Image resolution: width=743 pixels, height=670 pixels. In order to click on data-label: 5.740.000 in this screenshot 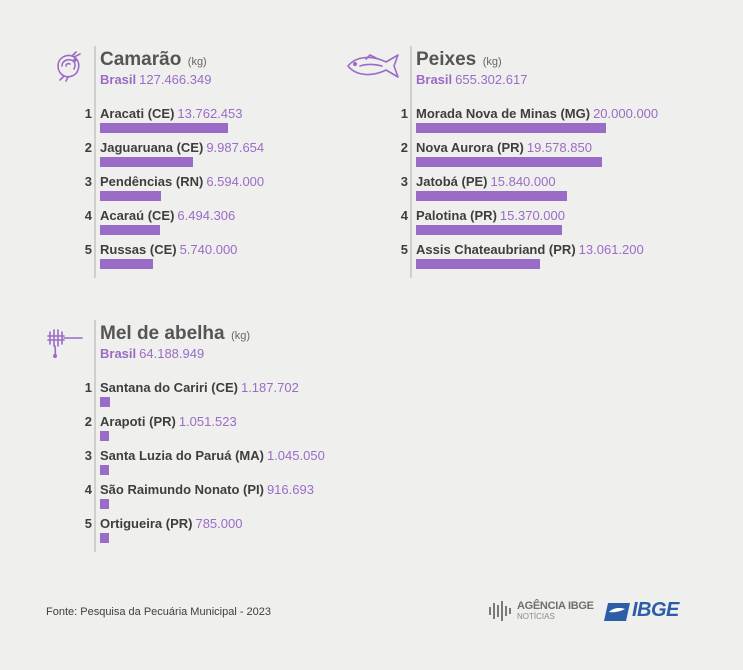, I will do `click(208, 249)`.